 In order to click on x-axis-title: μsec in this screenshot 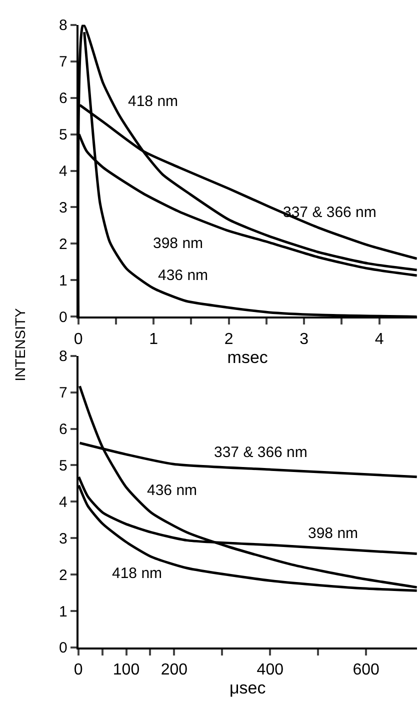, I will do `click(247, 688)`.